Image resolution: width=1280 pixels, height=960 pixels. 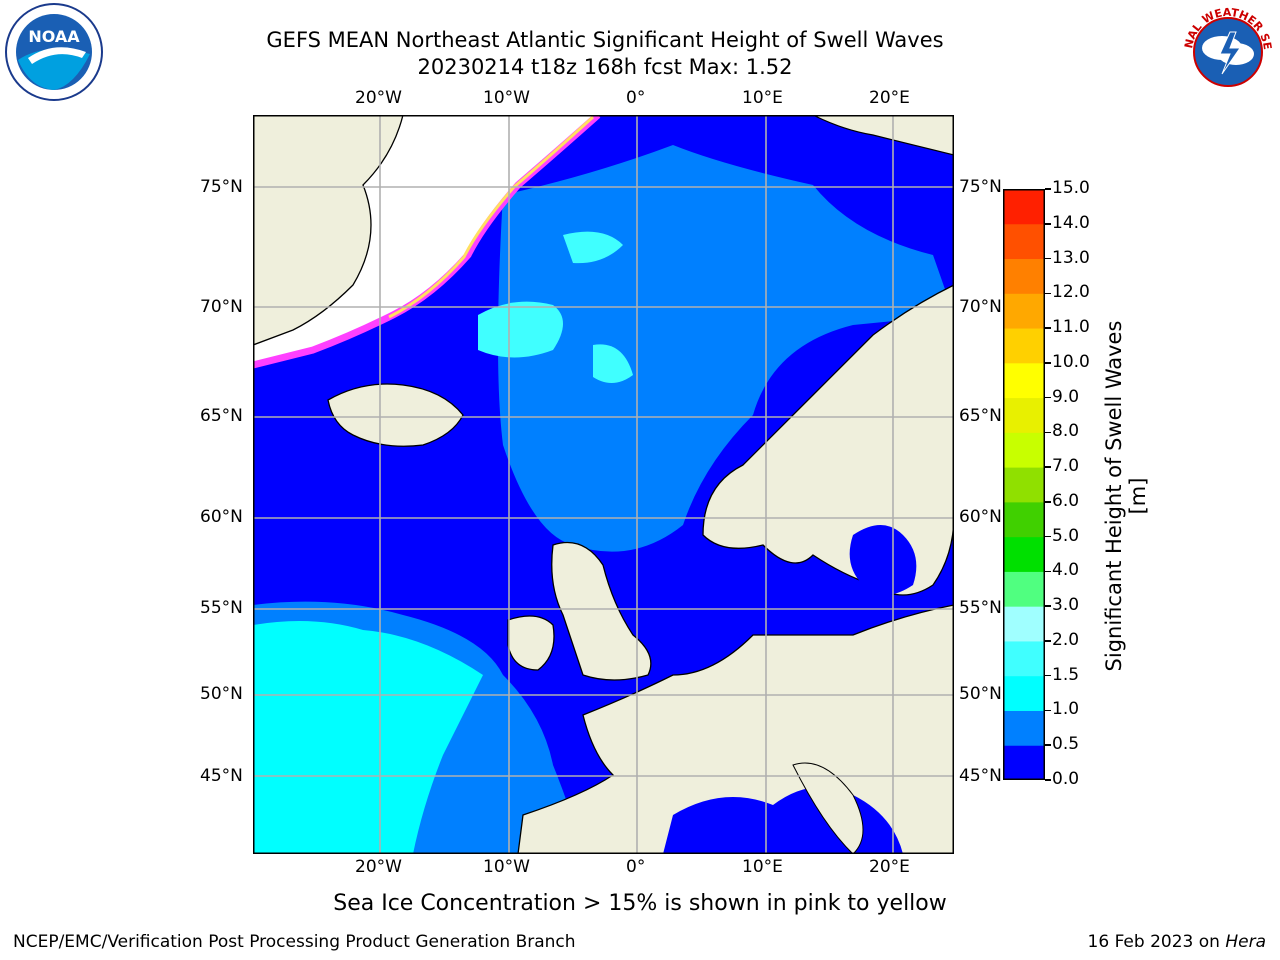 I want to click on noaa-logo: NOAA, so click(x=54, y=52).